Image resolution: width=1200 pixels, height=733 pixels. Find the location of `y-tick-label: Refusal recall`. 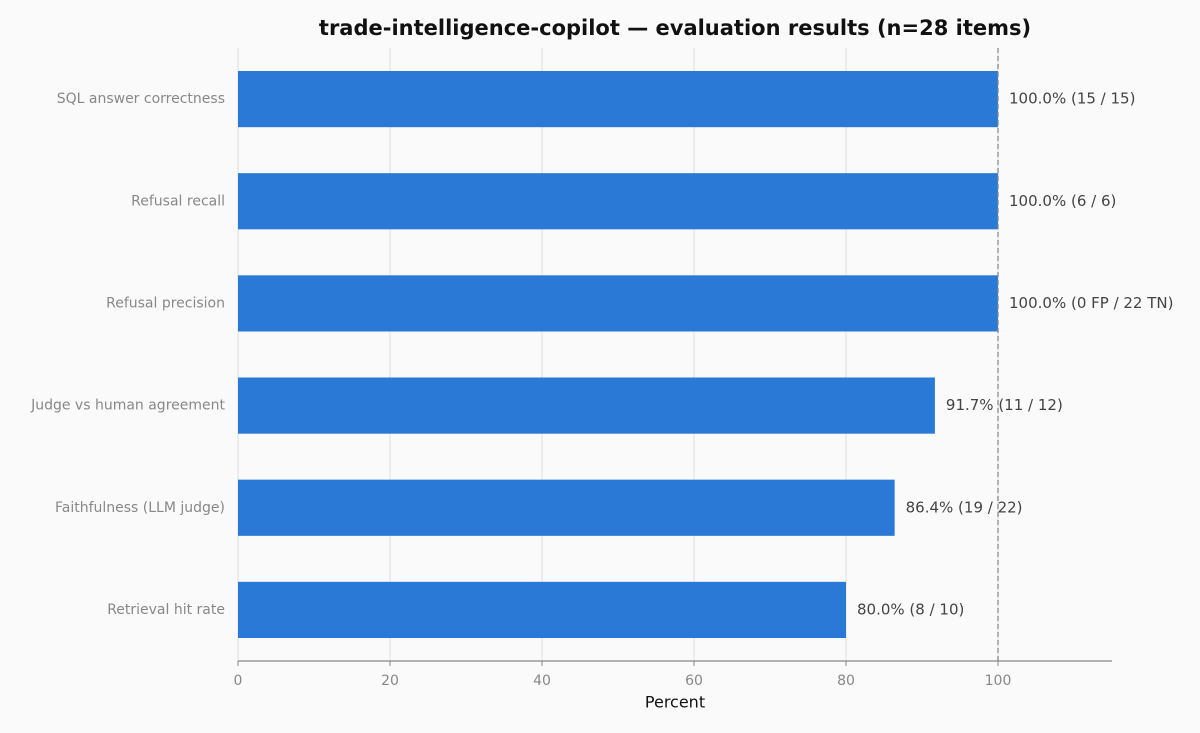

y-tick-label: Refusal recall is located at coordinates (178, 201).